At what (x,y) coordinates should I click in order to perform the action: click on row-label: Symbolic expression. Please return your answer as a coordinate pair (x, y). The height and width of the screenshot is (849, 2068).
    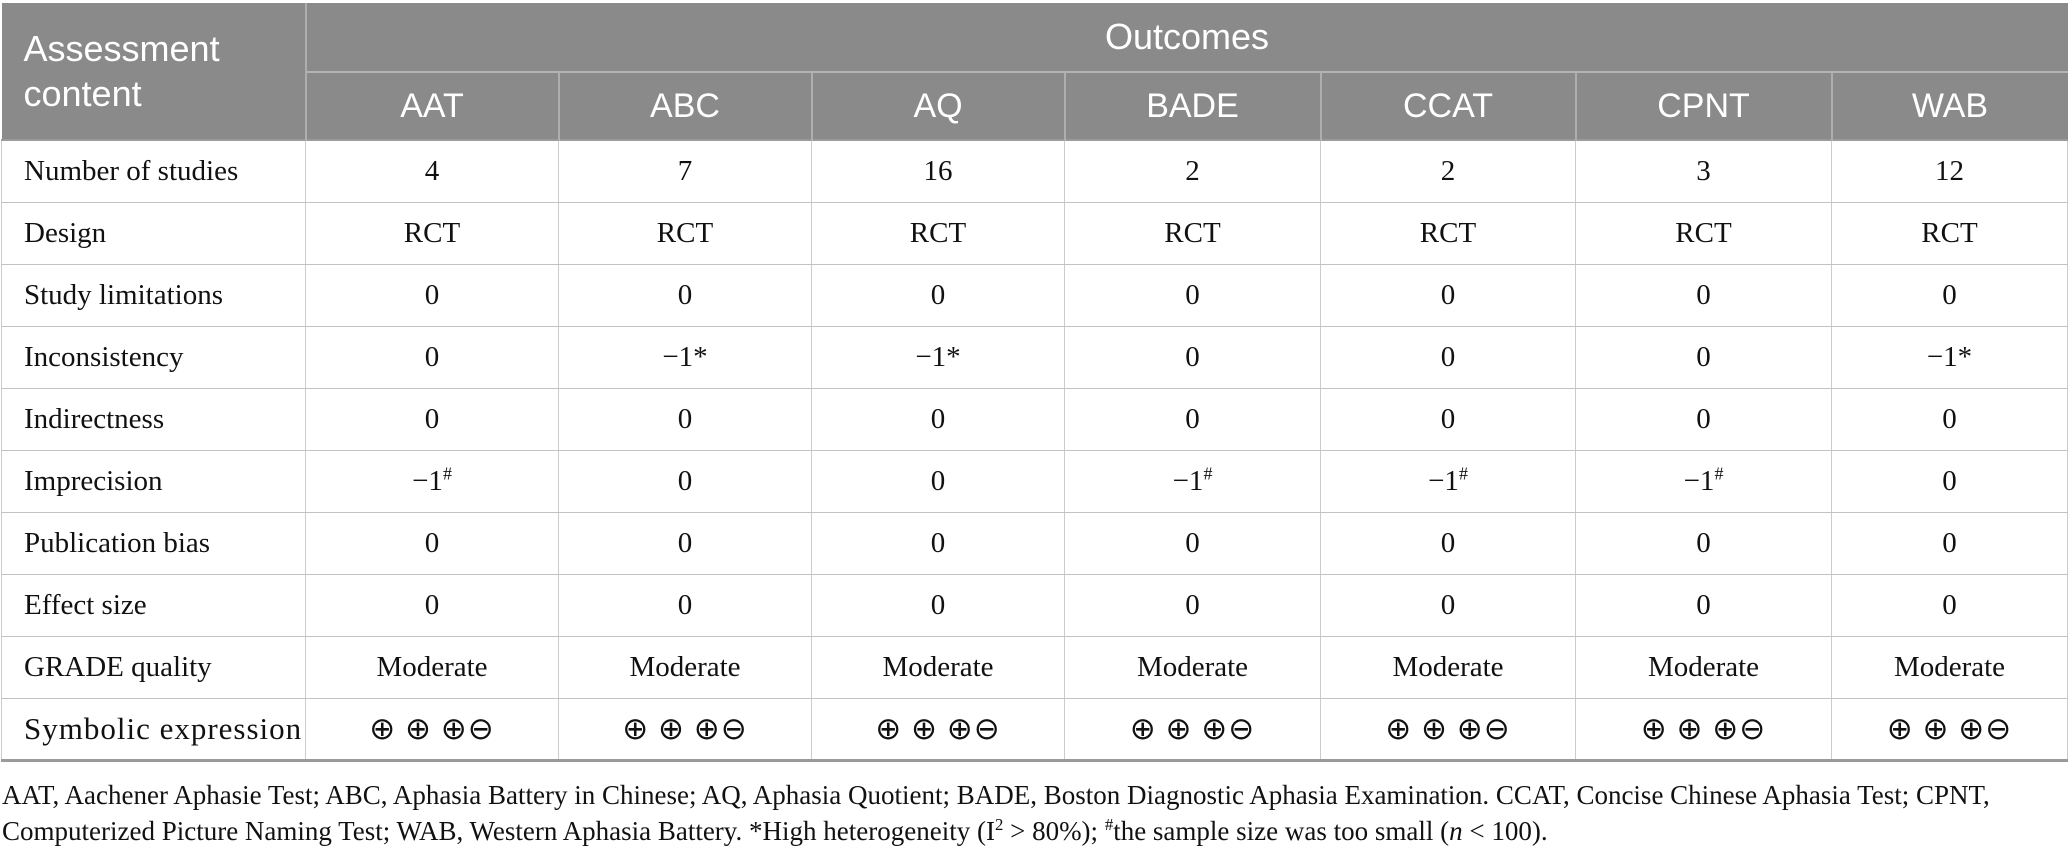
    Looking at the image, I should click on (153, 729).